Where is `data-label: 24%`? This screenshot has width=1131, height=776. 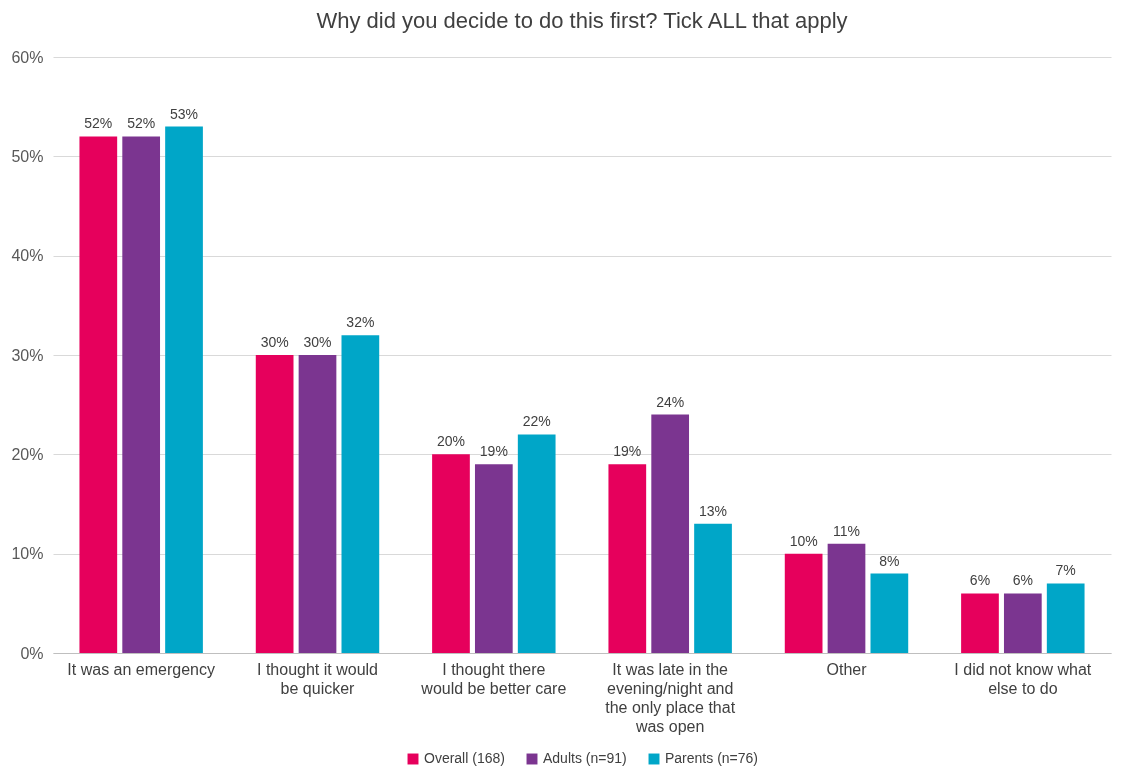
data-label: 24% is located at coordinates (670, 401).